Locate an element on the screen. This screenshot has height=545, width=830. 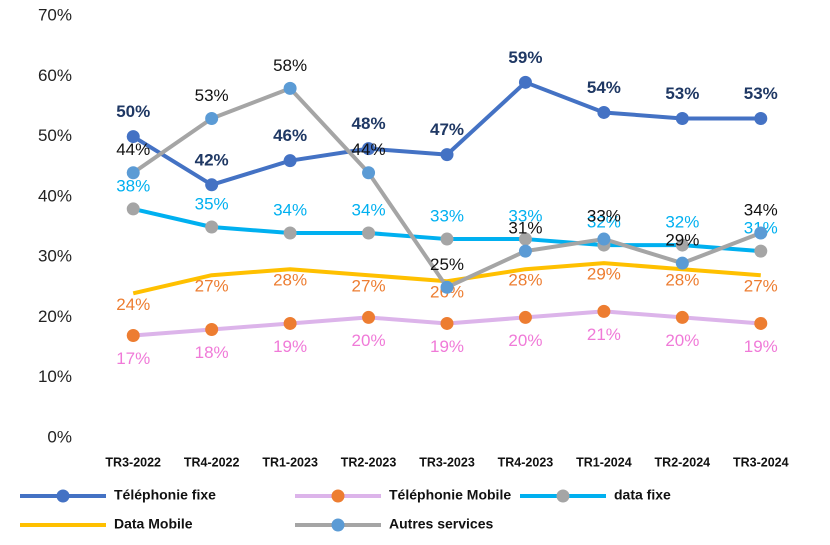
legend-label: Data Mobile is located at coordinates (153, 524).